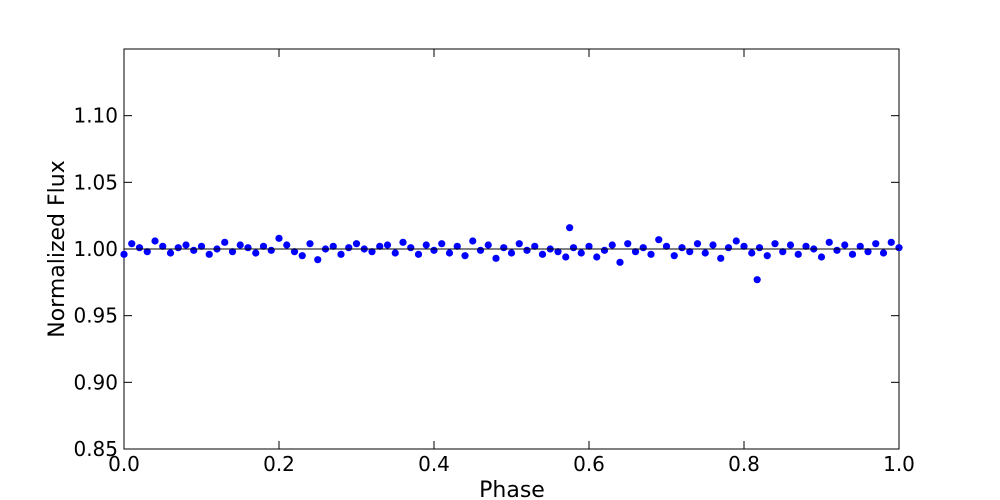  I want to click on y-tick-label: 1.05, so click(95, 182).